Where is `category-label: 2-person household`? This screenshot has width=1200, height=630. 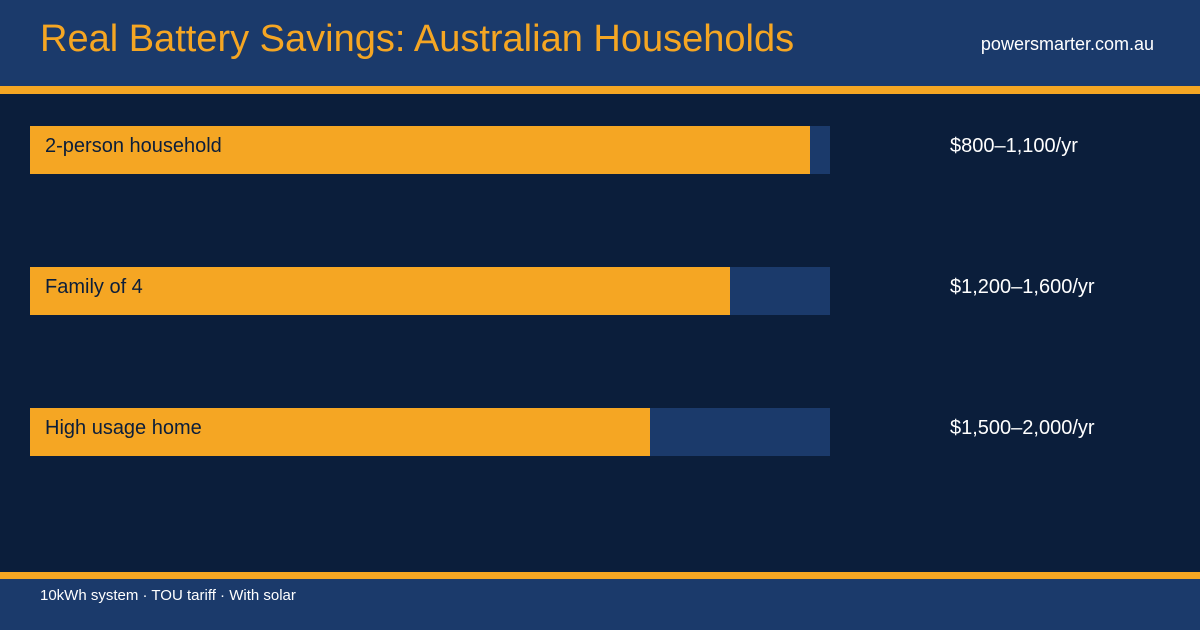 category-label: 2-person household is located at coordinates (133, 146).